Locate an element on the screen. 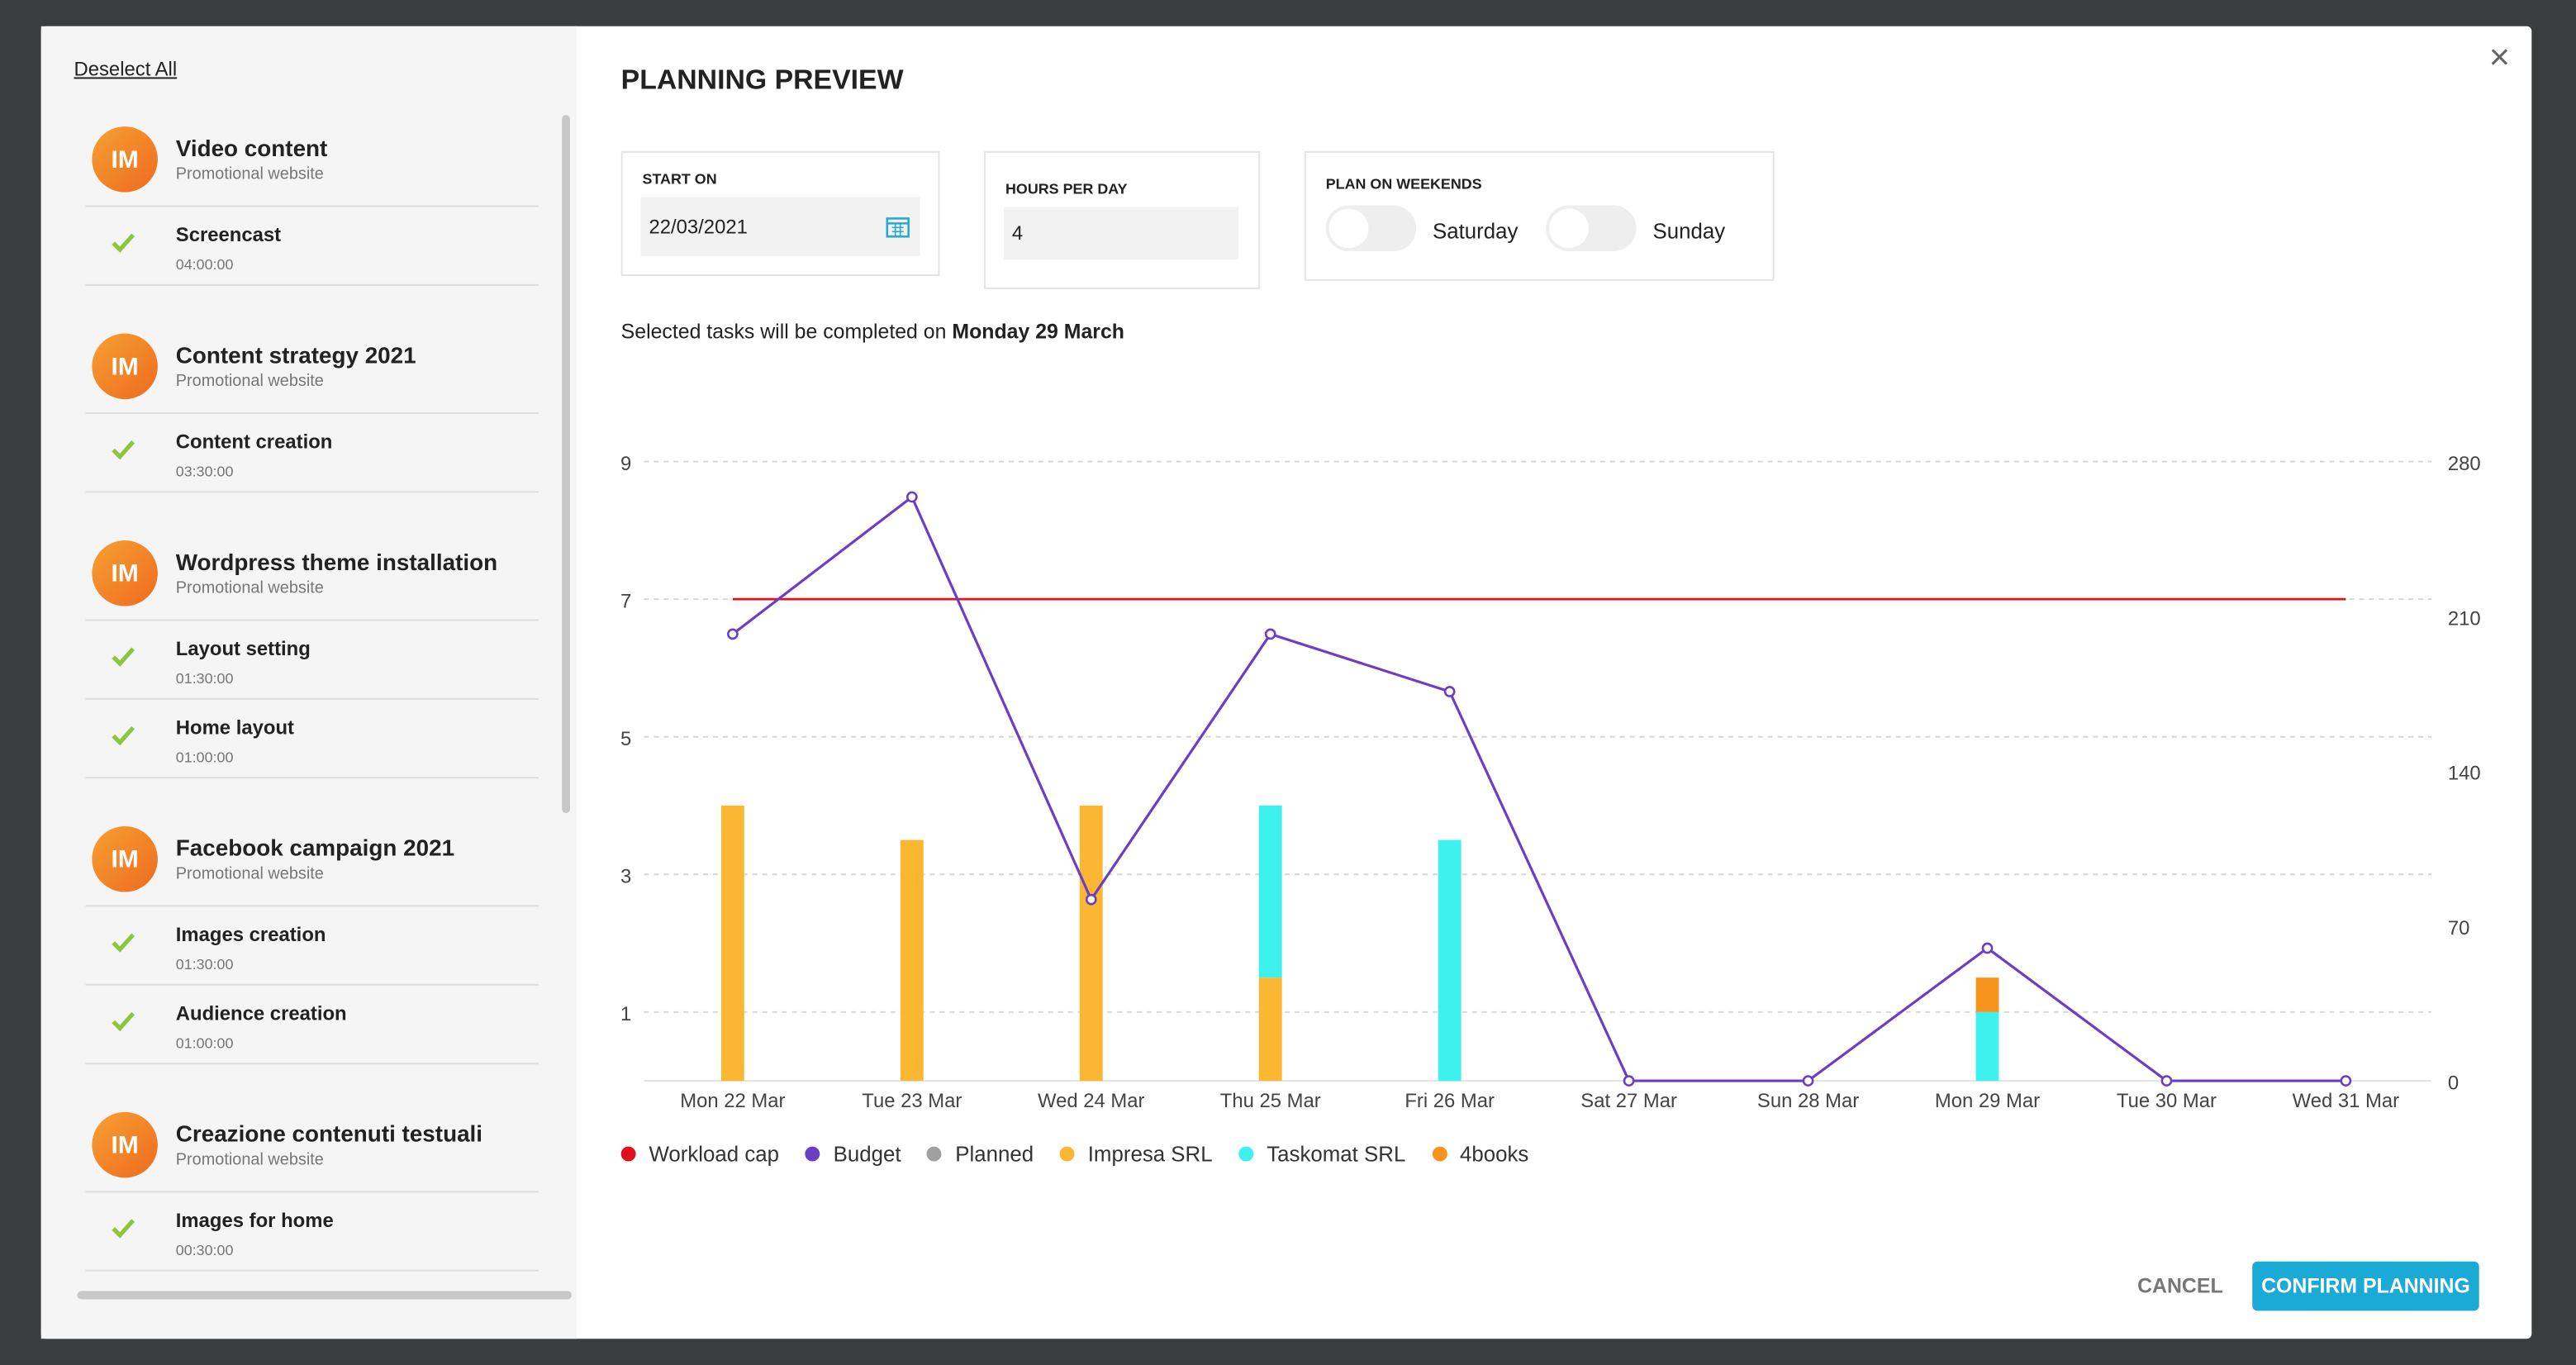 The image size is (2576, 1365). task-name: Audience creation is located at coordinates (261, 1013).